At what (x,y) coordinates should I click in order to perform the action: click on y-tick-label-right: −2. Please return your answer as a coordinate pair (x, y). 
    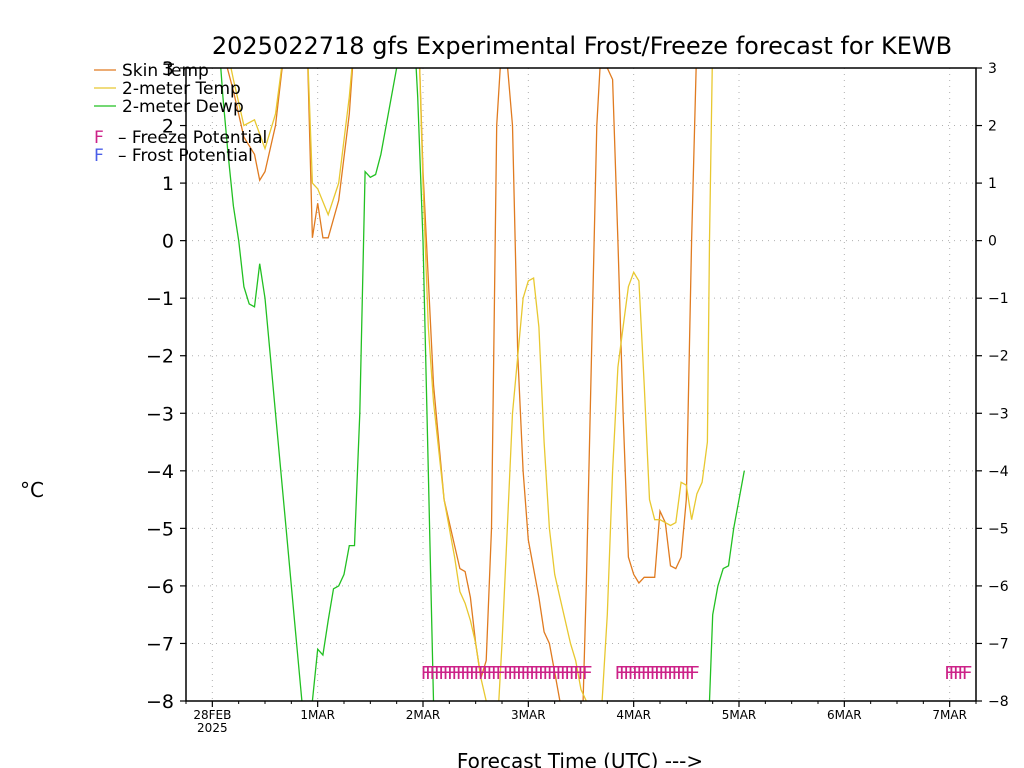
    Looking at the image, I should click on (998, 357).